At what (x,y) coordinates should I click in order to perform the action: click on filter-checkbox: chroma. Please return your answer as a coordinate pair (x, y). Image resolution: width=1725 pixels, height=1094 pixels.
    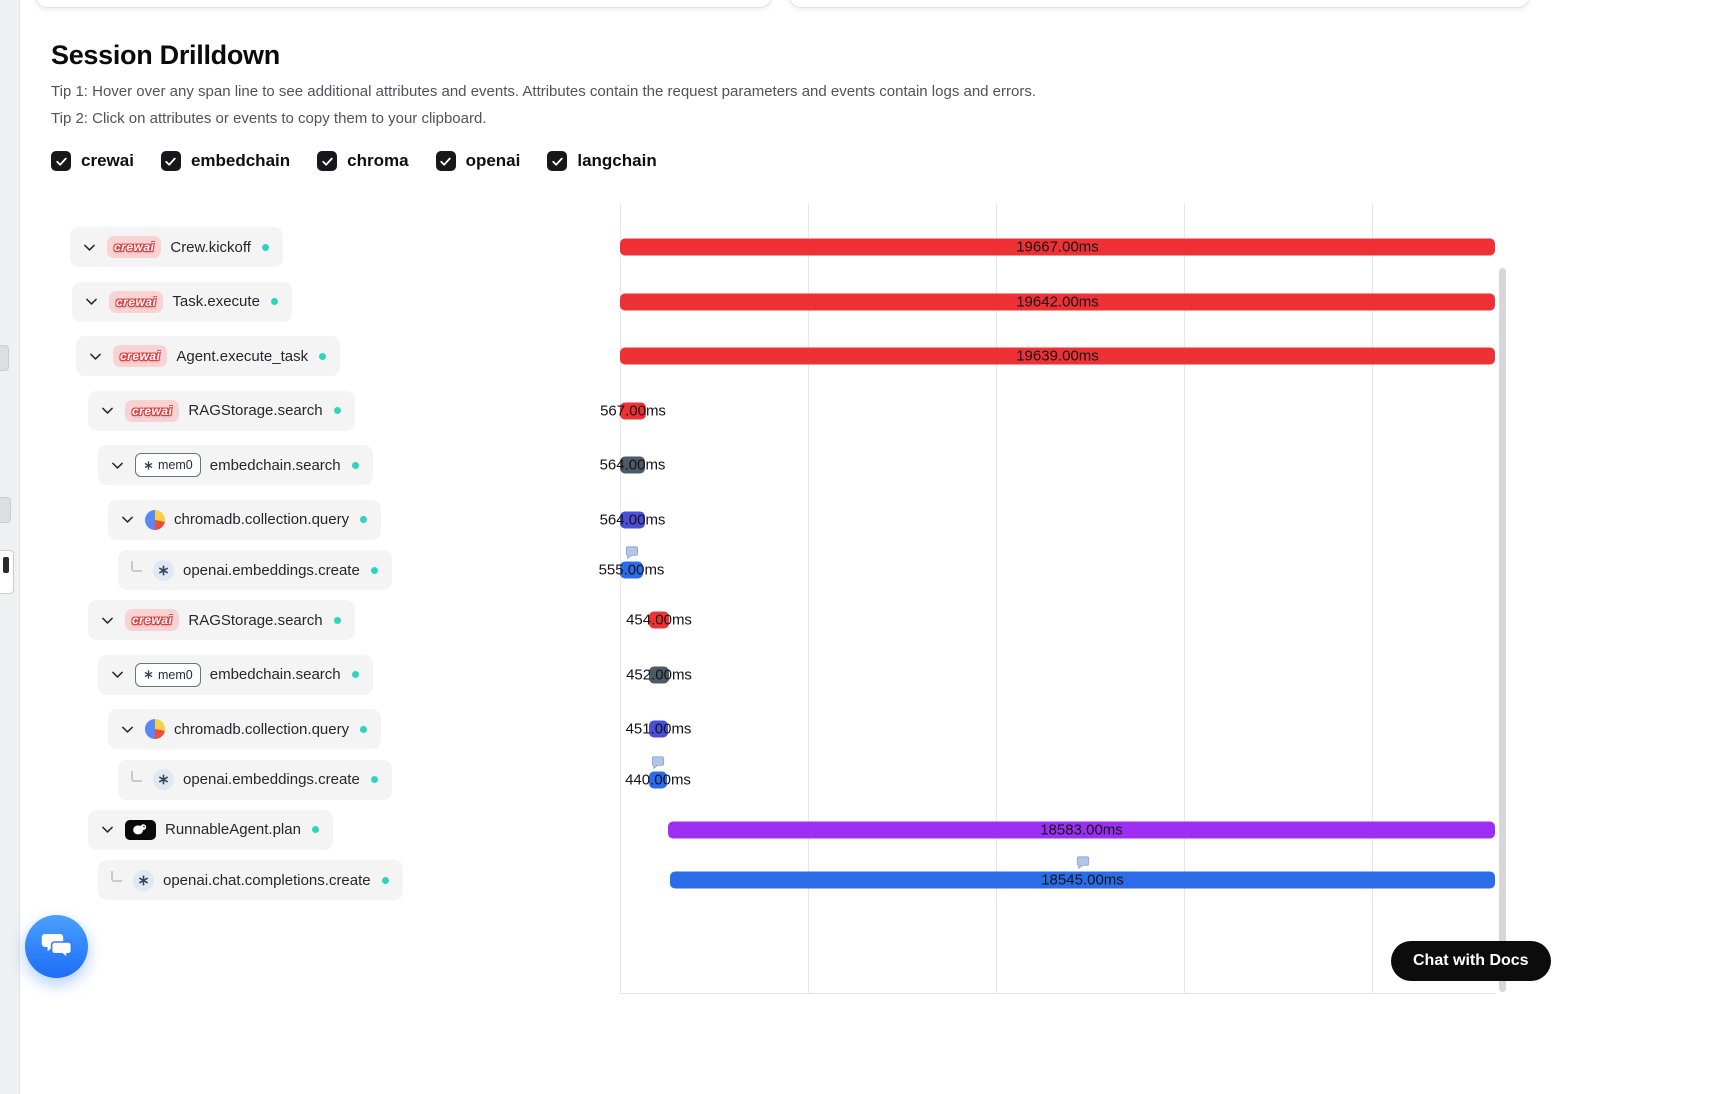
    Looking at the image, I should click on (363, 161).